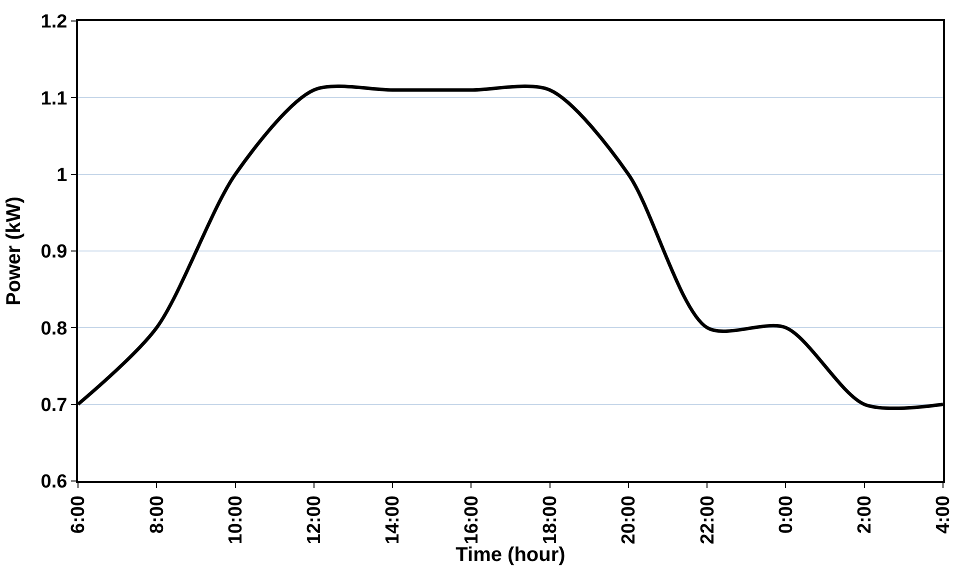 Image resolution: width=966 pixels, height=574 pixels. What do you see at coordinates (13, 251) in the screenshot?
I see `y-axis-title: Power (kW)` at bounding box center [13, 251].